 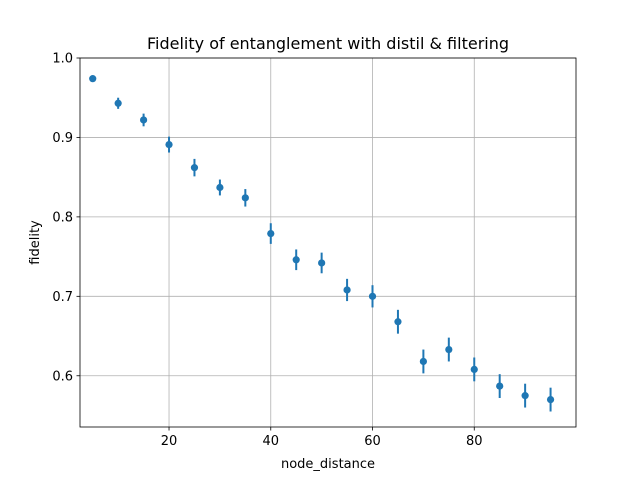 What do you see at coordinates (62, 297) in the screenshot?
I see `y-tick-label: 0.7` at bounding box center [62, 297].